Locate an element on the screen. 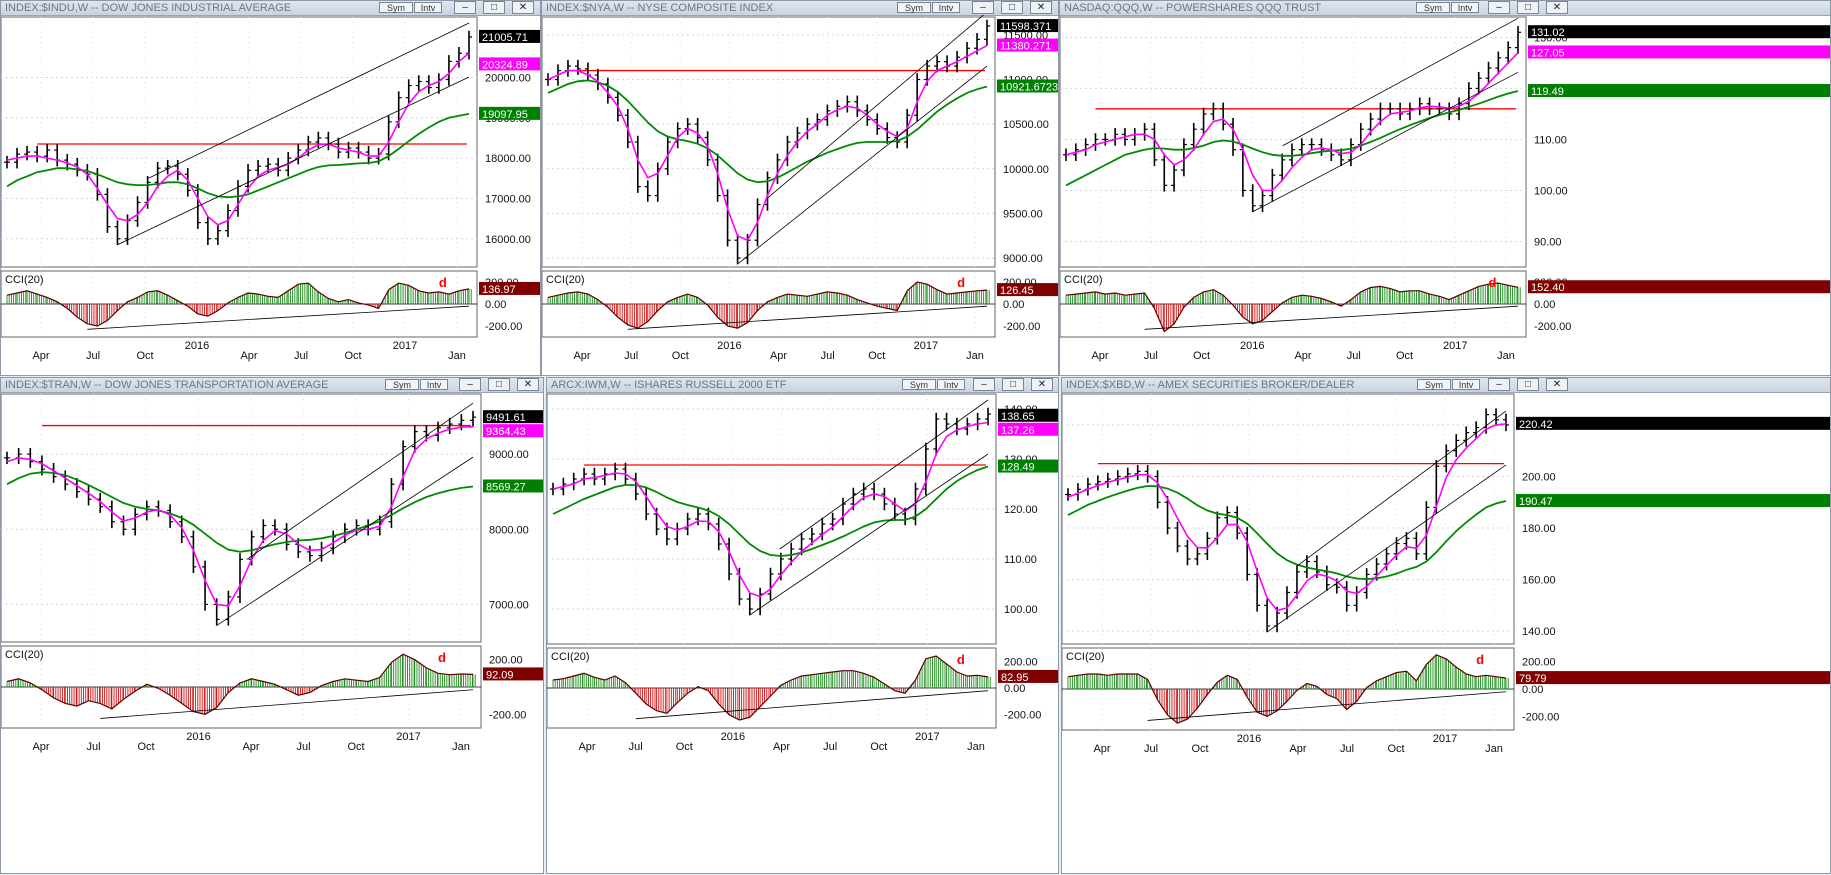 The width and height of the screenshot is (1831, 875). x-tick-label: 2016 is located at coordinates (1249, 739).